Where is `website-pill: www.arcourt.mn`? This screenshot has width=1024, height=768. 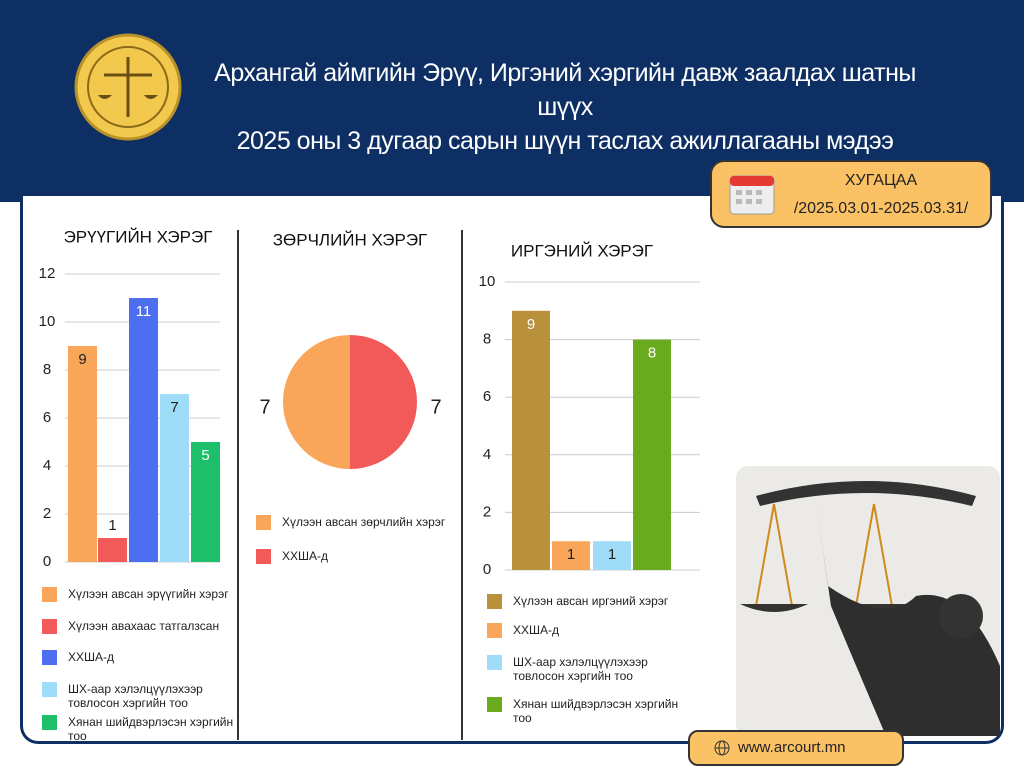 website-pill: www.arcourt.mn is located at coordinates (796, 748).